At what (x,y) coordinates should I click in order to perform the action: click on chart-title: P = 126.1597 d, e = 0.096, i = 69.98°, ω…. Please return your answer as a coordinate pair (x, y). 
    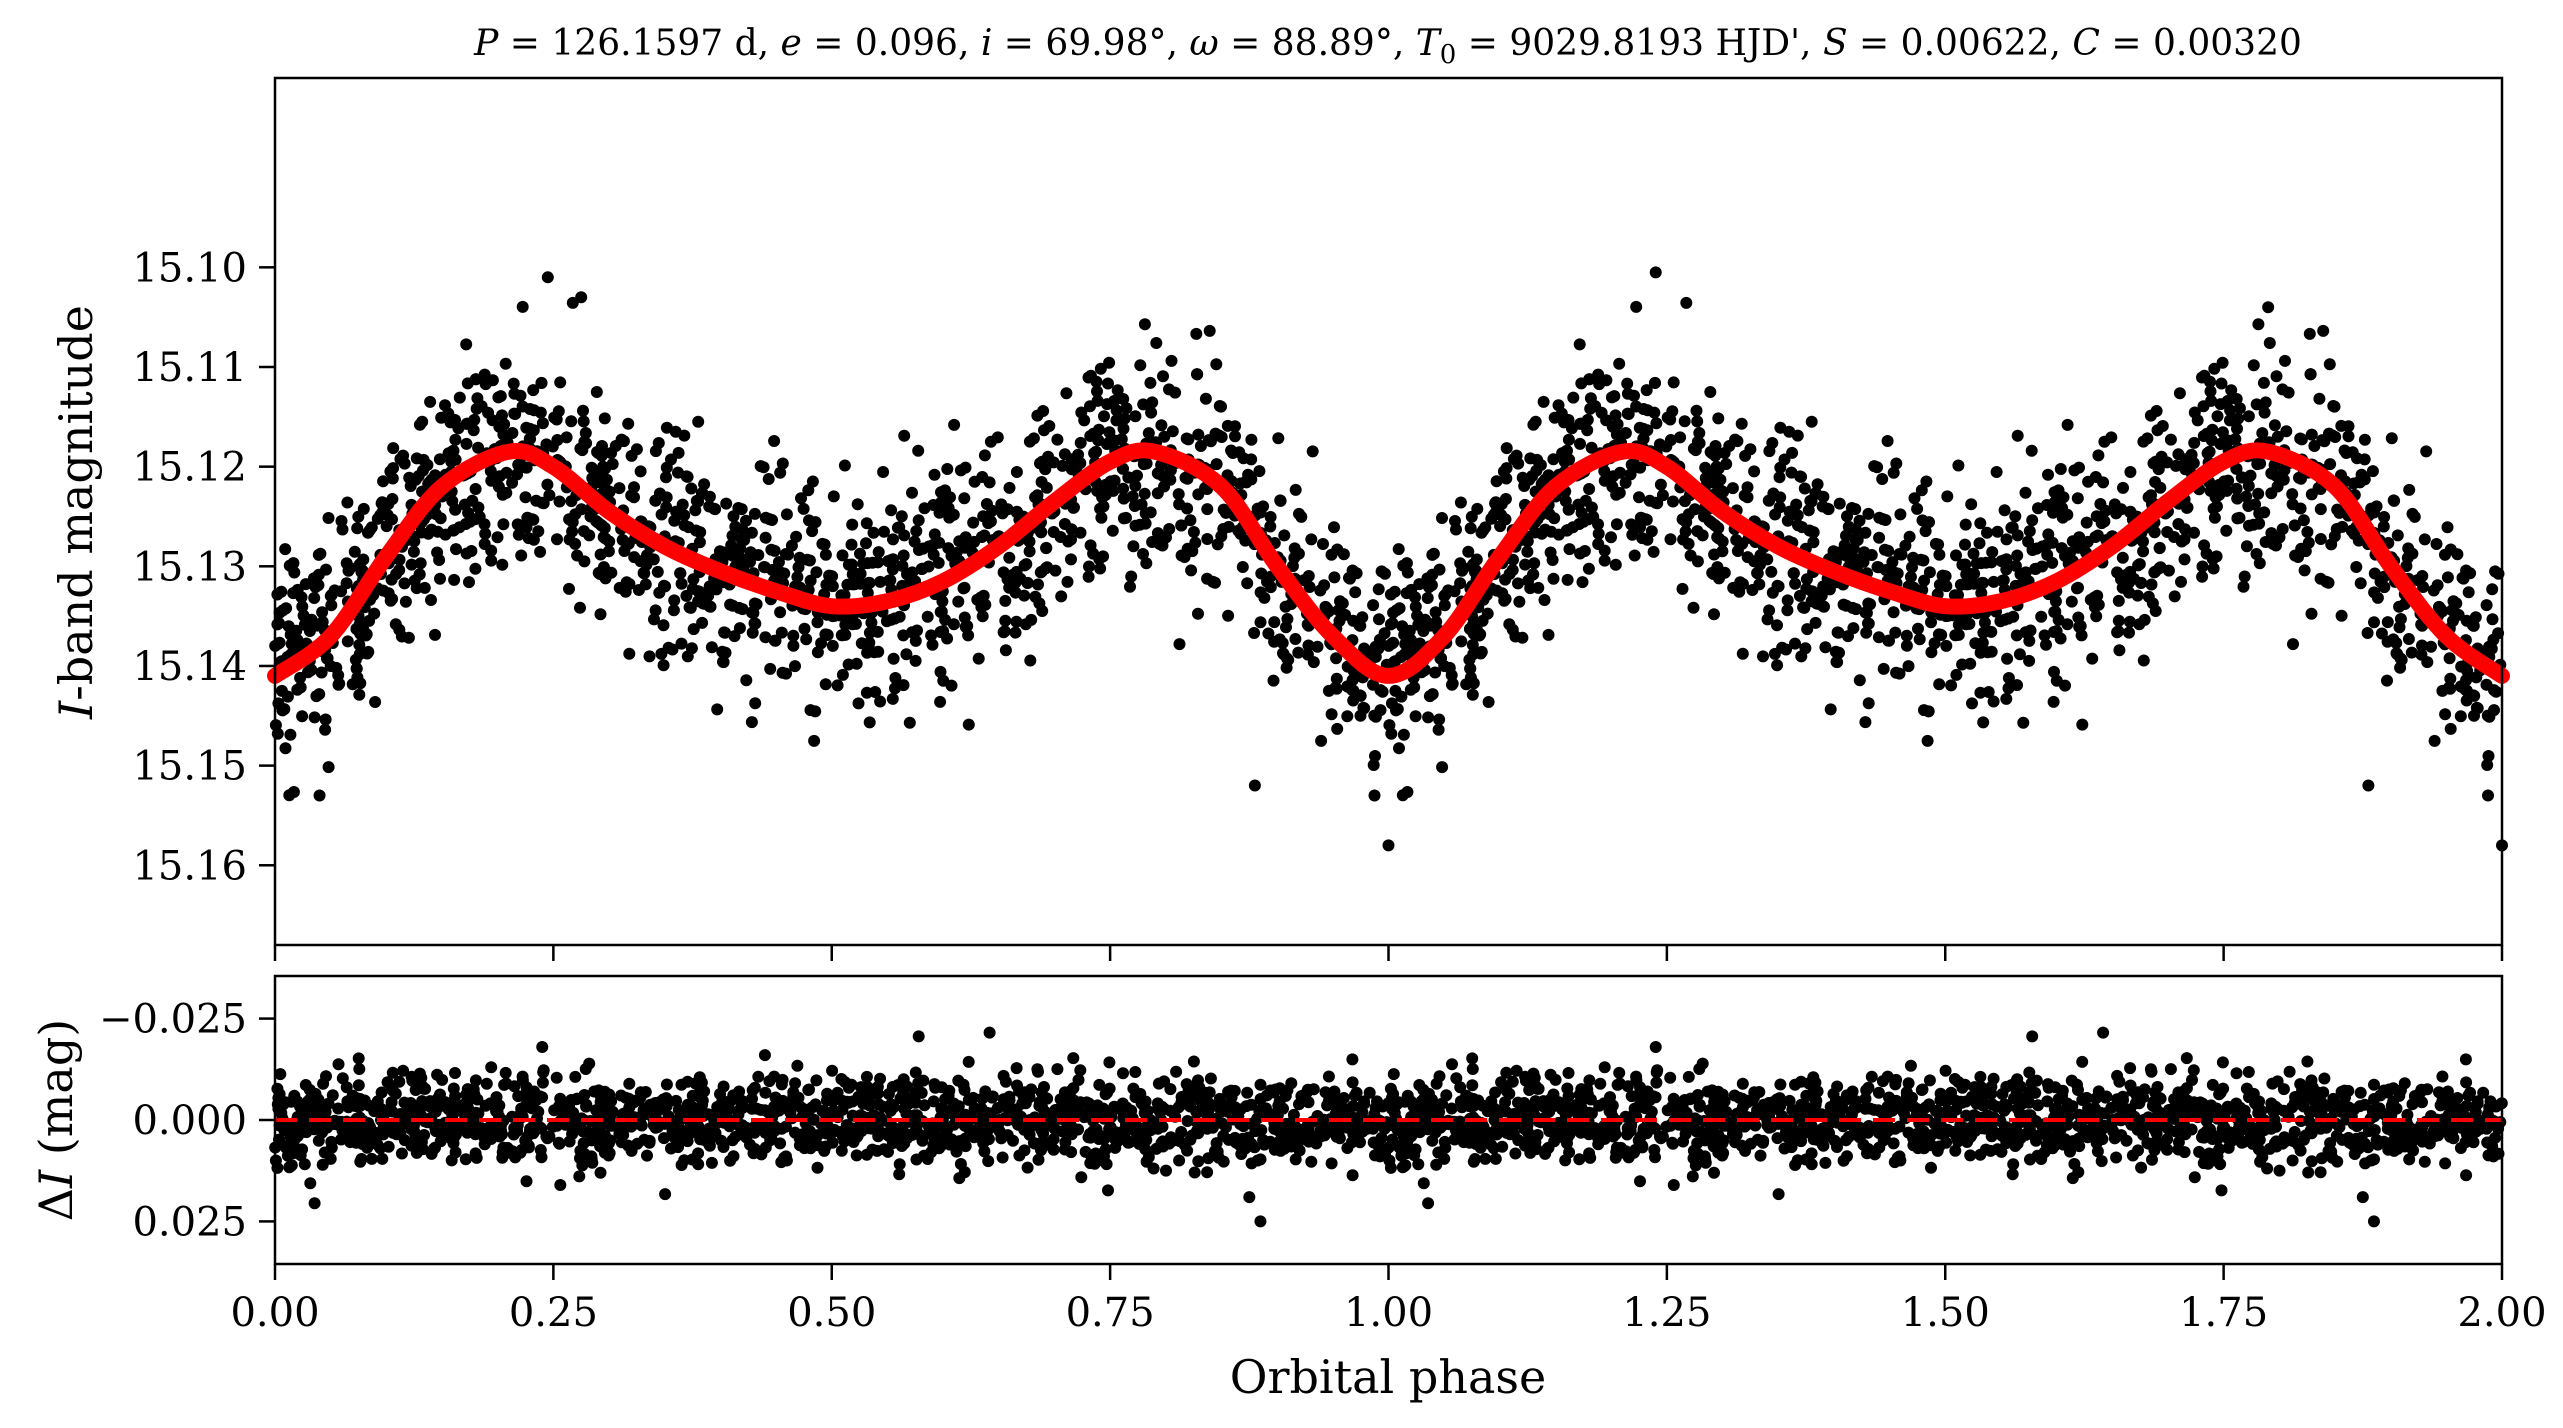
    Looking at the image, I should click on (1387, 46).